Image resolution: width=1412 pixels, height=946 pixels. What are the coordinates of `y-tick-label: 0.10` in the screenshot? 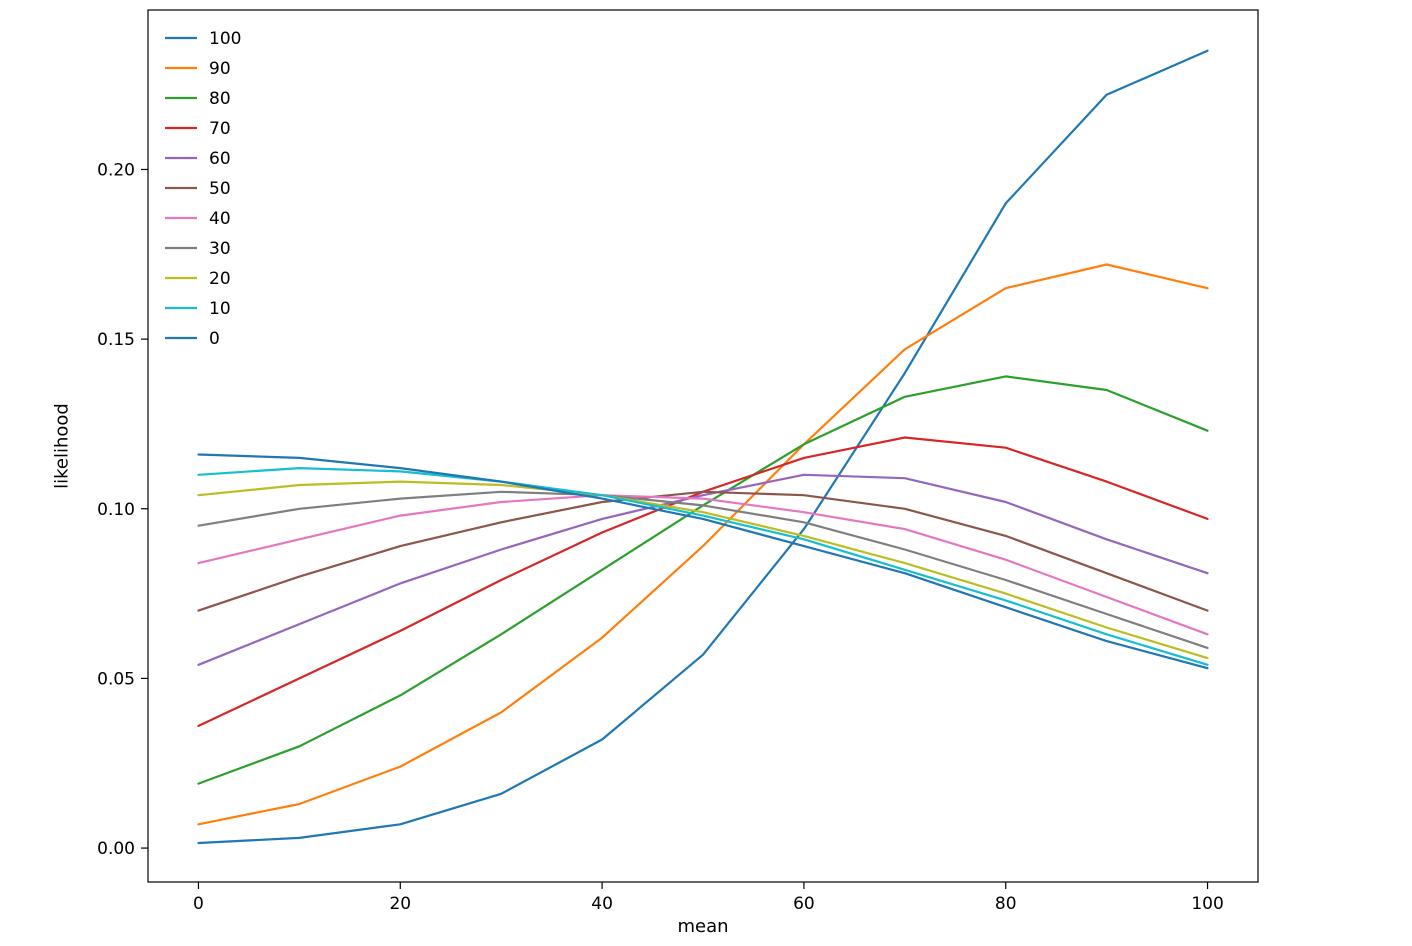 It's located at (116, 510).